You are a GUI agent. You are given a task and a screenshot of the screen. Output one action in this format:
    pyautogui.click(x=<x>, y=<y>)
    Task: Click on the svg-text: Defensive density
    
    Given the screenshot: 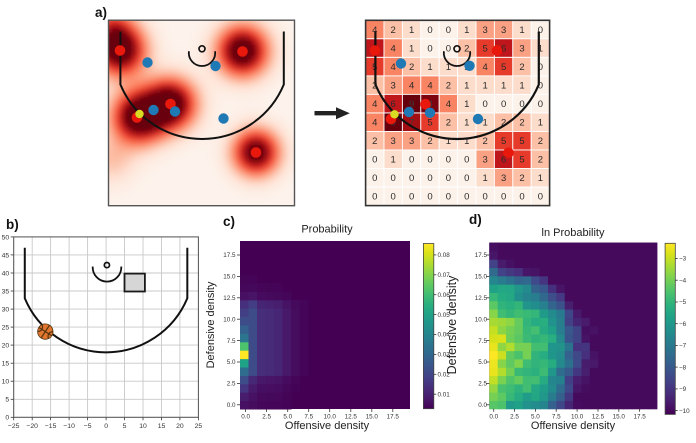 What is the action you would take?
    pyautogui.click(x=211, y=324)
    